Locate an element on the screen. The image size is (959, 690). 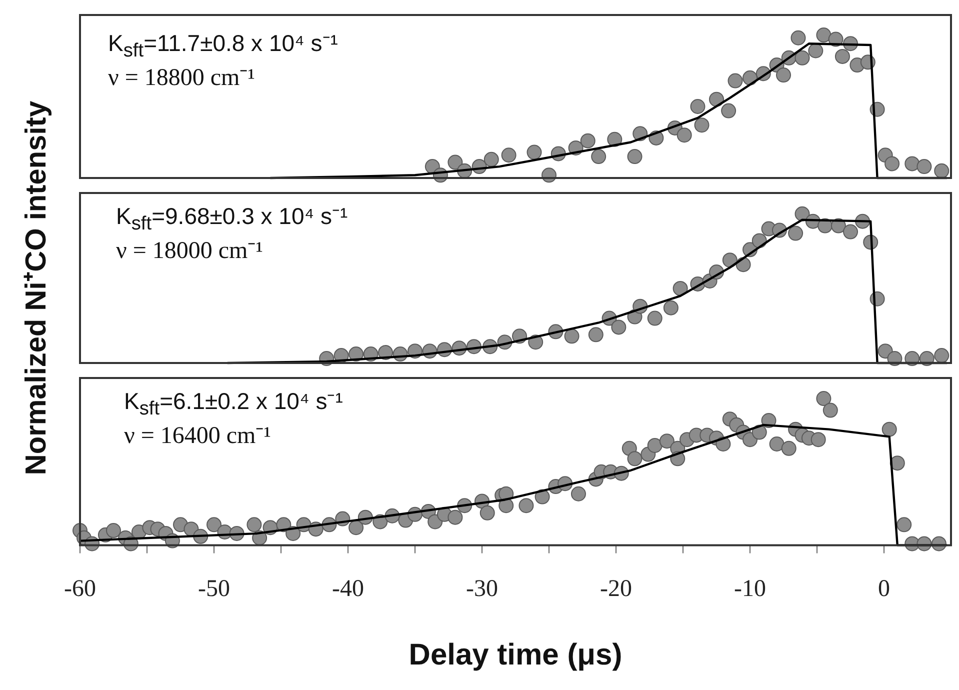
x-tick-label: -20 is located at coordinates (616, 589).